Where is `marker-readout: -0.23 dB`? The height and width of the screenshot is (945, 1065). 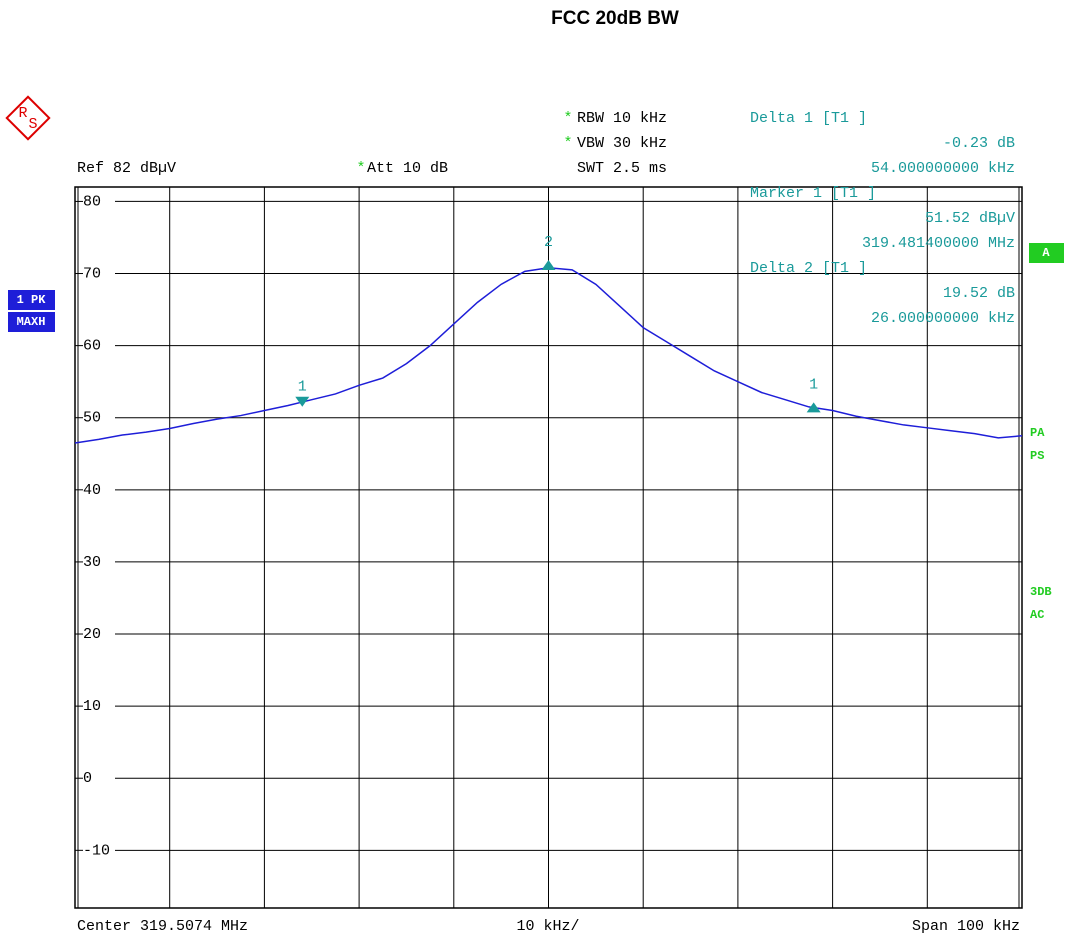 marker-readout: -0.23 dB is located at coordinates (979, 143).